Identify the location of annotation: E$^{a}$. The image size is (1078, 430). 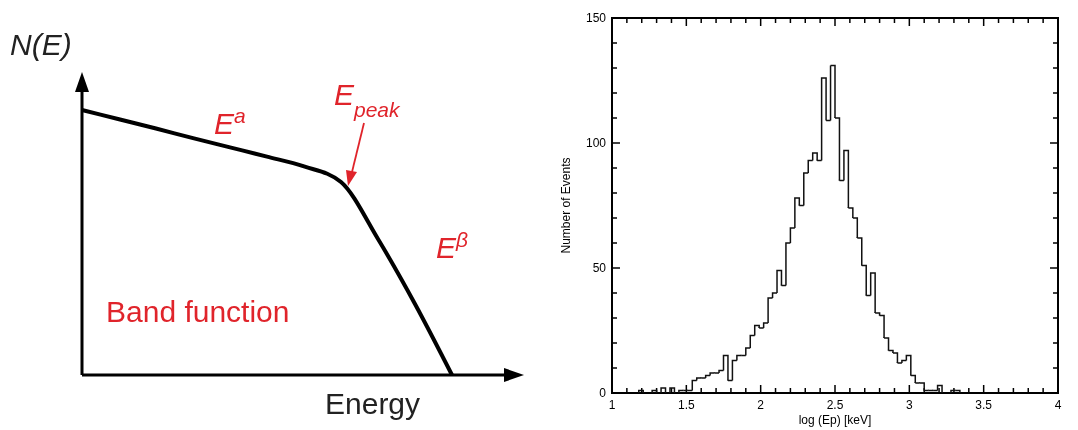
(230, 121).